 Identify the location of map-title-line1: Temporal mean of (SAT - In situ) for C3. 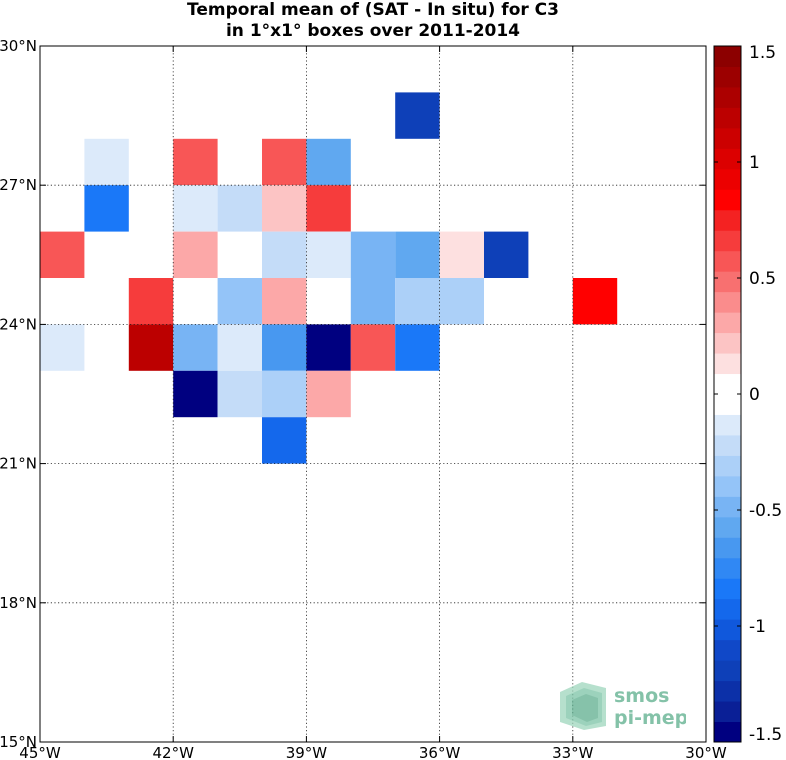
(373, 10).